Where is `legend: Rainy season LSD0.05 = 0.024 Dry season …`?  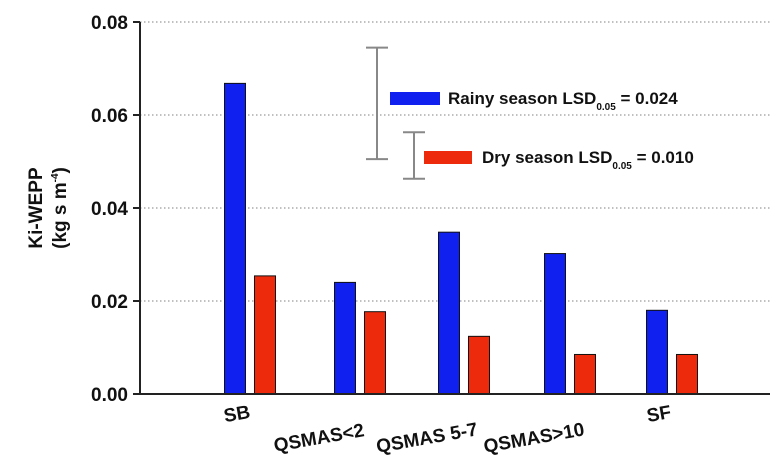 legend: Rainy season LSD0.05 = 0.024 Dry season … is located at coordinates (542, 130).